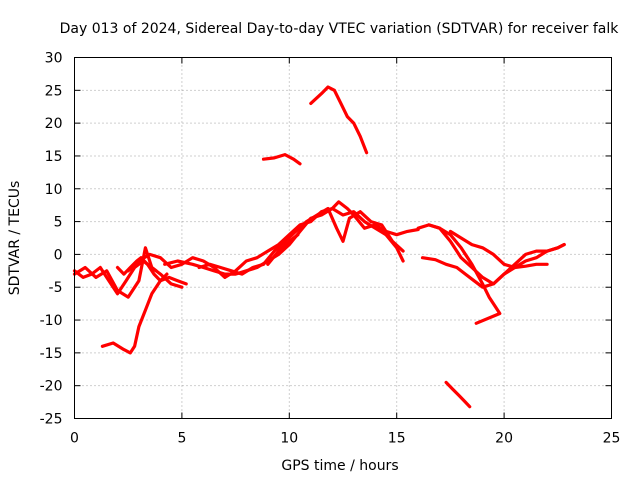  What do you see at coordinates (56, 288) in the screenshot?
I see `y-tick-label: -5` at bounding box center [56, 288].